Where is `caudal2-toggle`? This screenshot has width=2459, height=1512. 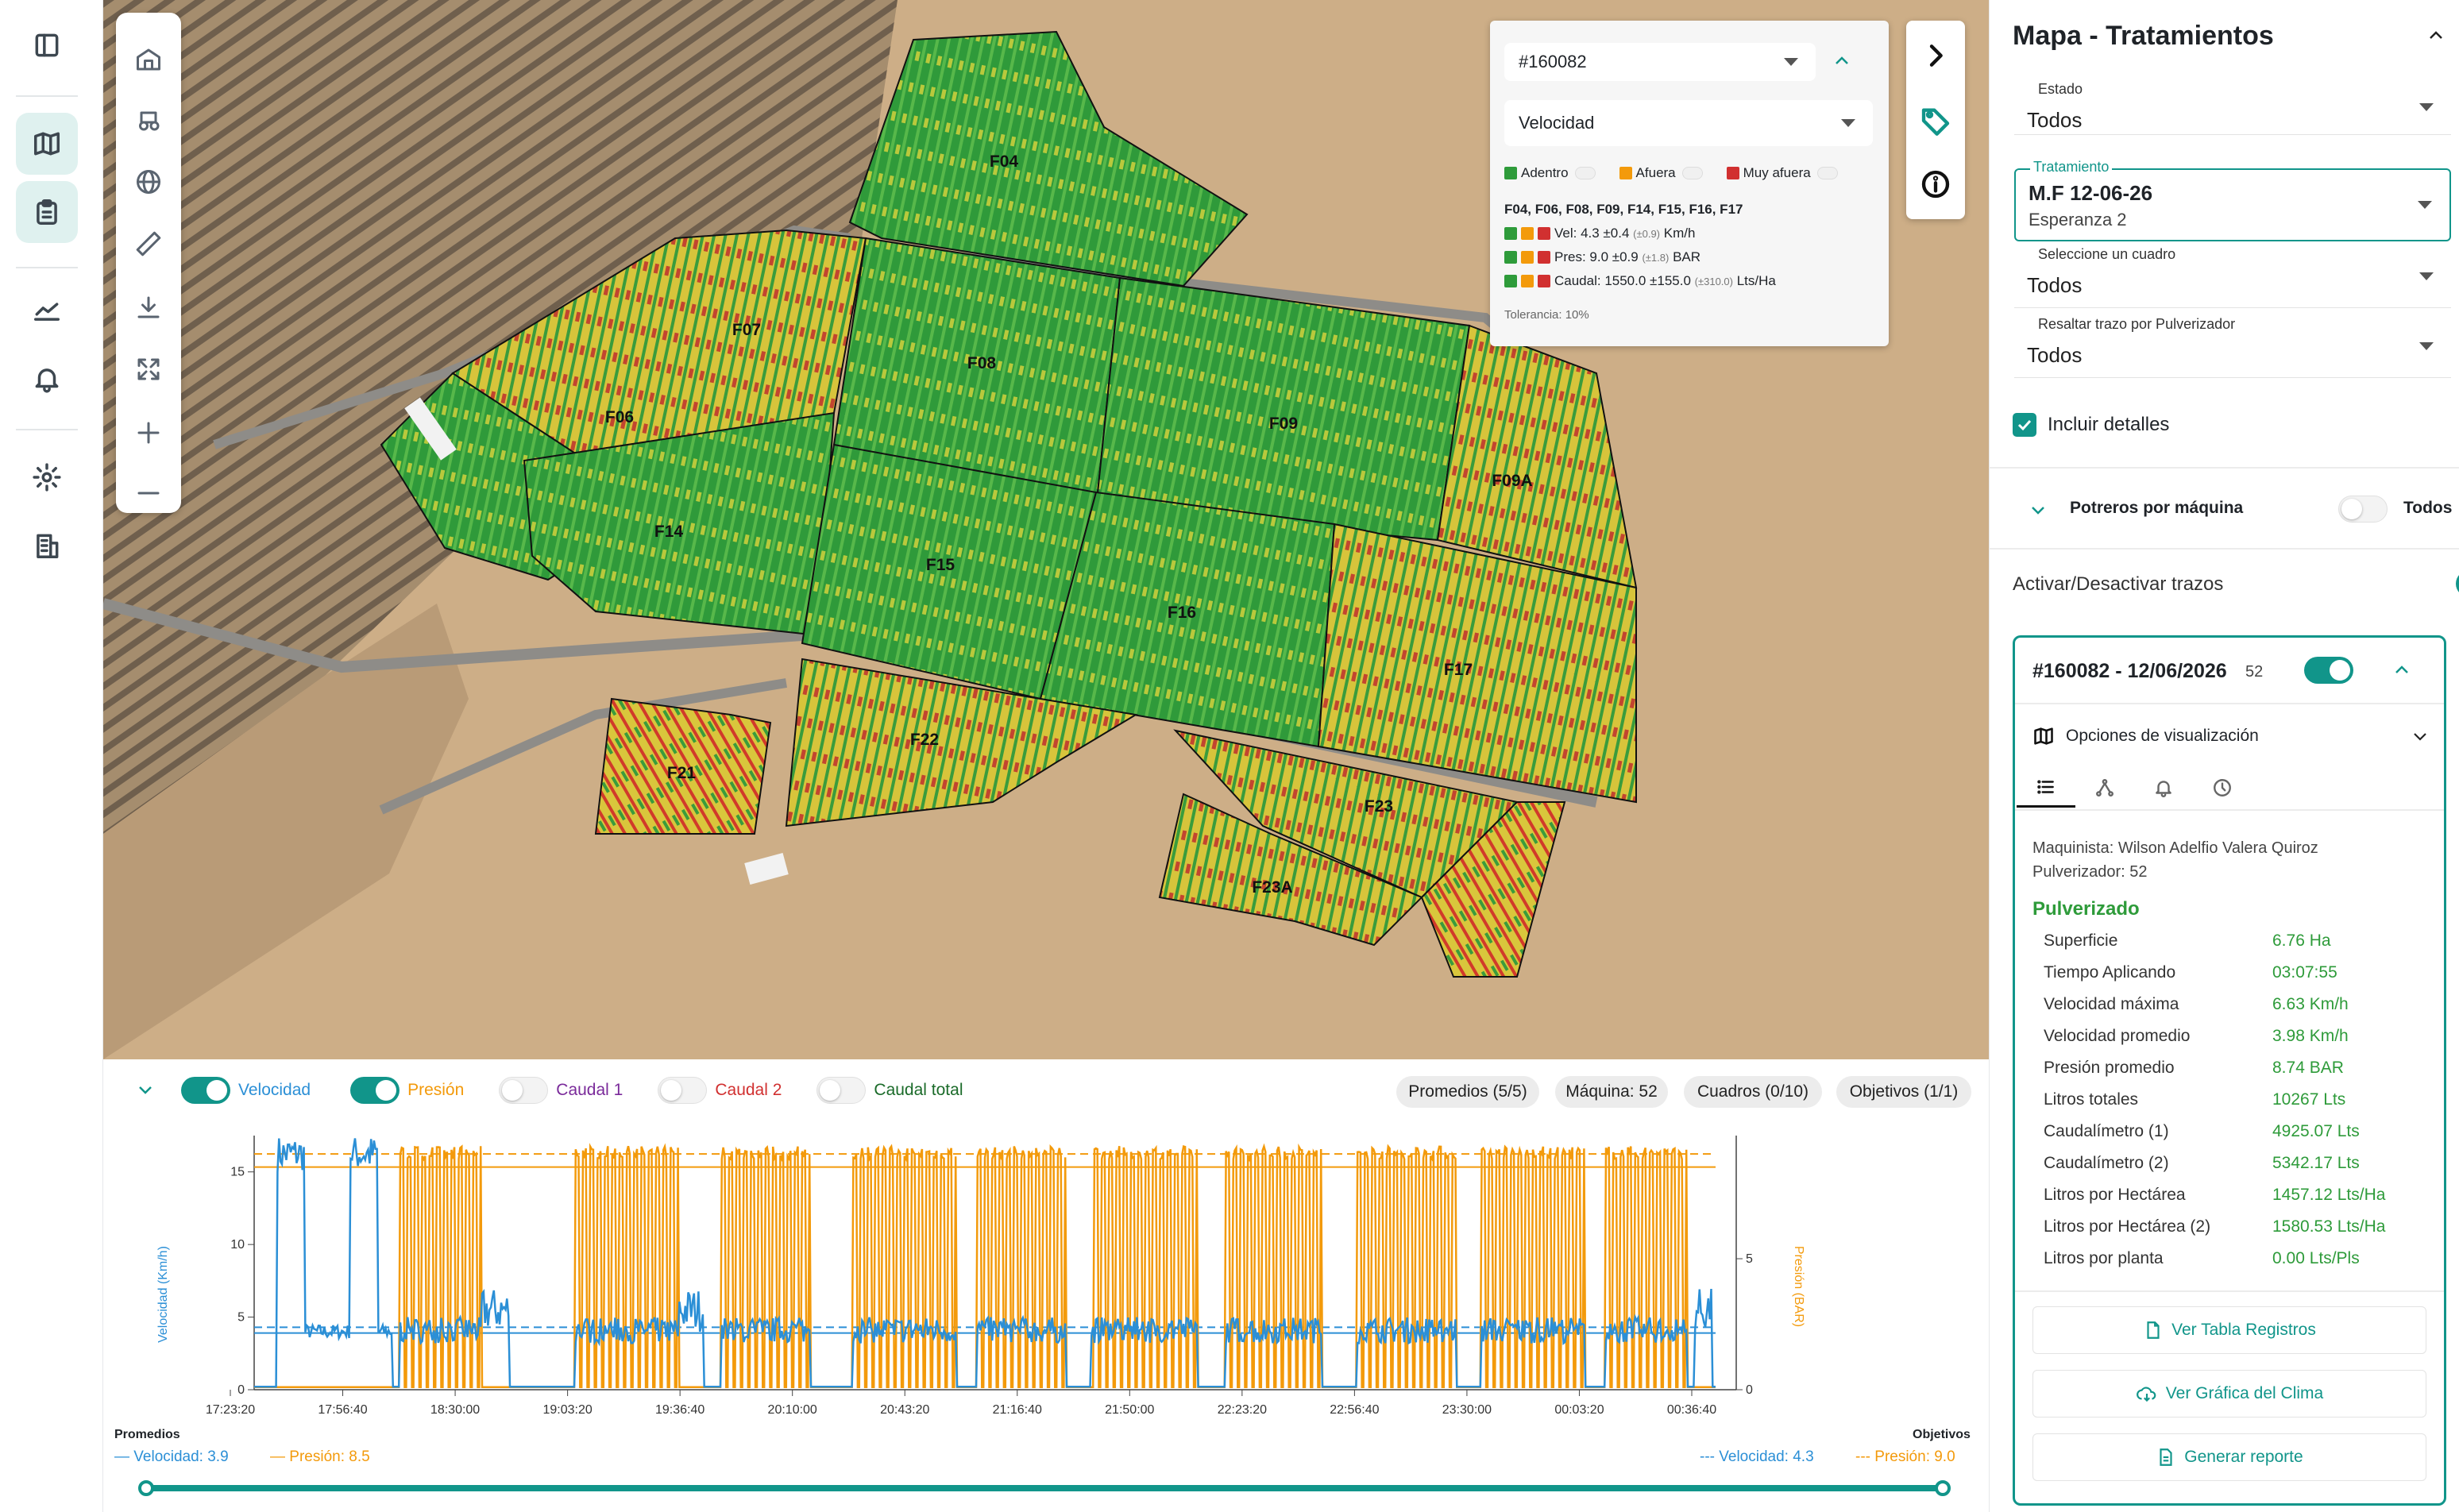 caudal2-toggle is located at coordinates (683, 1090).